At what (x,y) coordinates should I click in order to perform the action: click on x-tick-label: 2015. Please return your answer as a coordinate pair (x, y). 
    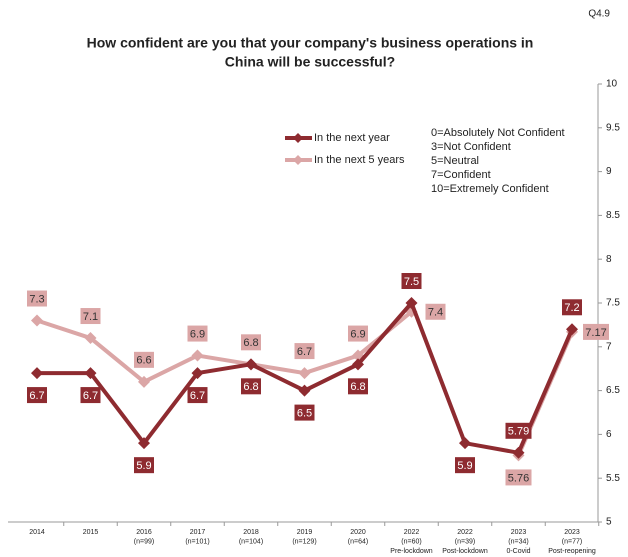
    Looking at the image, I should click on (91, 532).